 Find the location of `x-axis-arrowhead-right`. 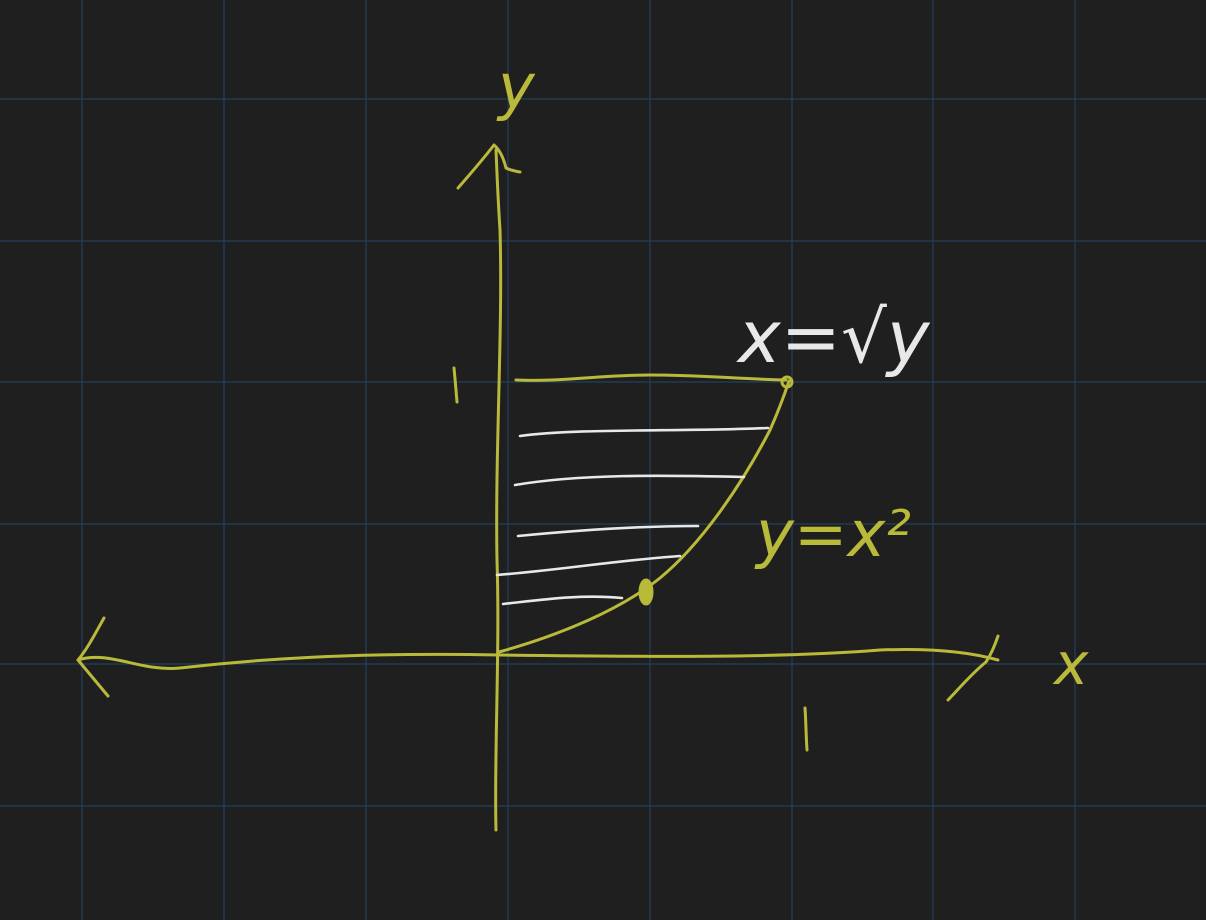

x-axis-arrowhead-right is located at coordinates (973, 668).